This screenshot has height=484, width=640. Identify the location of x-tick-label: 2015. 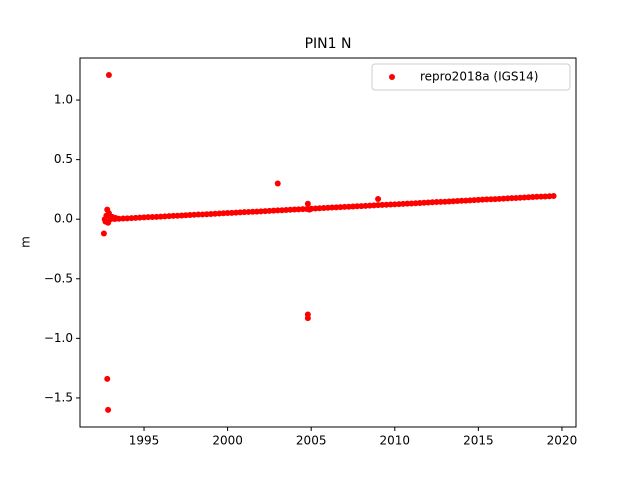
(478, 441).